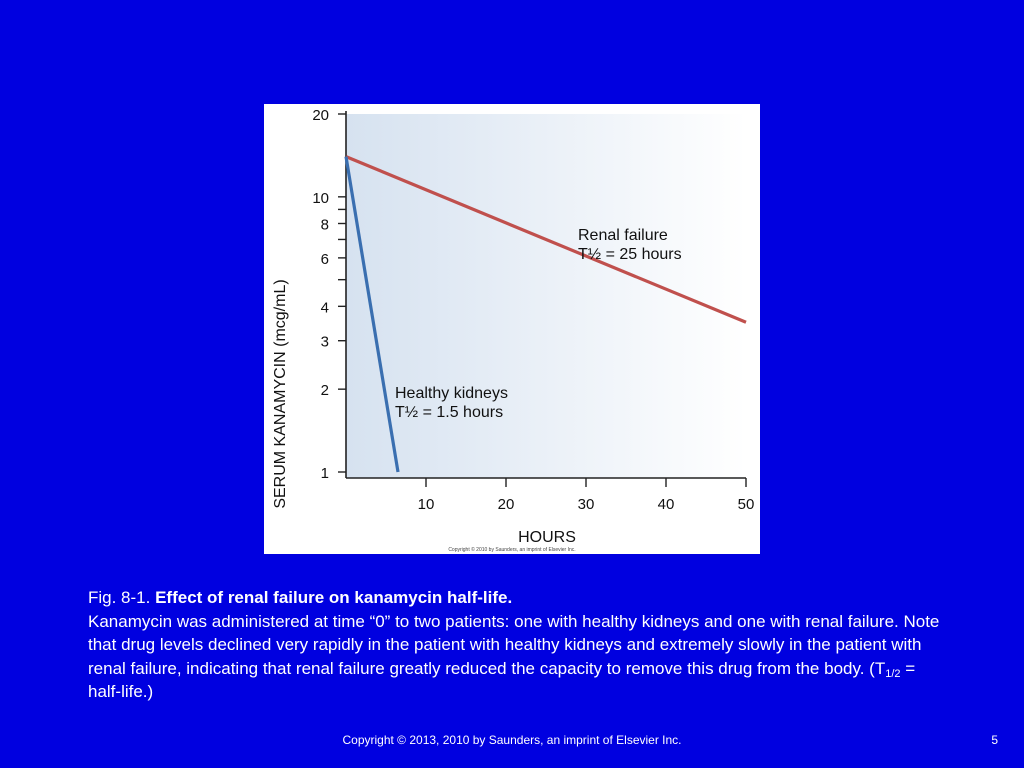  Describe the element at coordinates (893, 673) in the screenshot. I see `caption-subscript: 1/2` at that location.